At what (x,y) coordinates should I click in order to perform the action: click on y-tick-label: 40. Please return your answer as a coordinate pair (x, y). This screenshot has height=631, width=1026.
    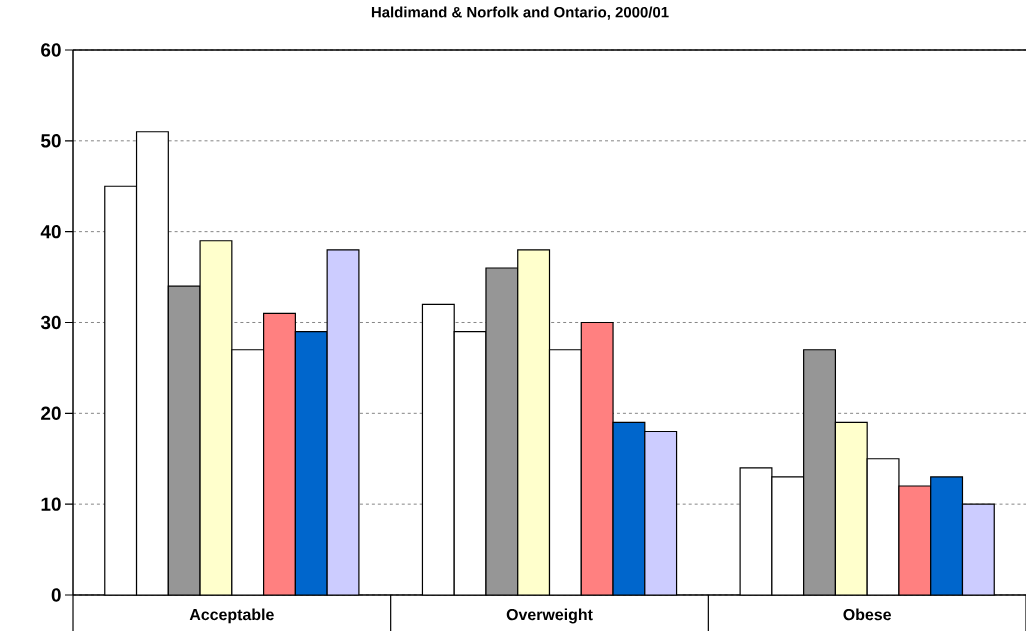
    Looking at the image, I should click on (50, 231).